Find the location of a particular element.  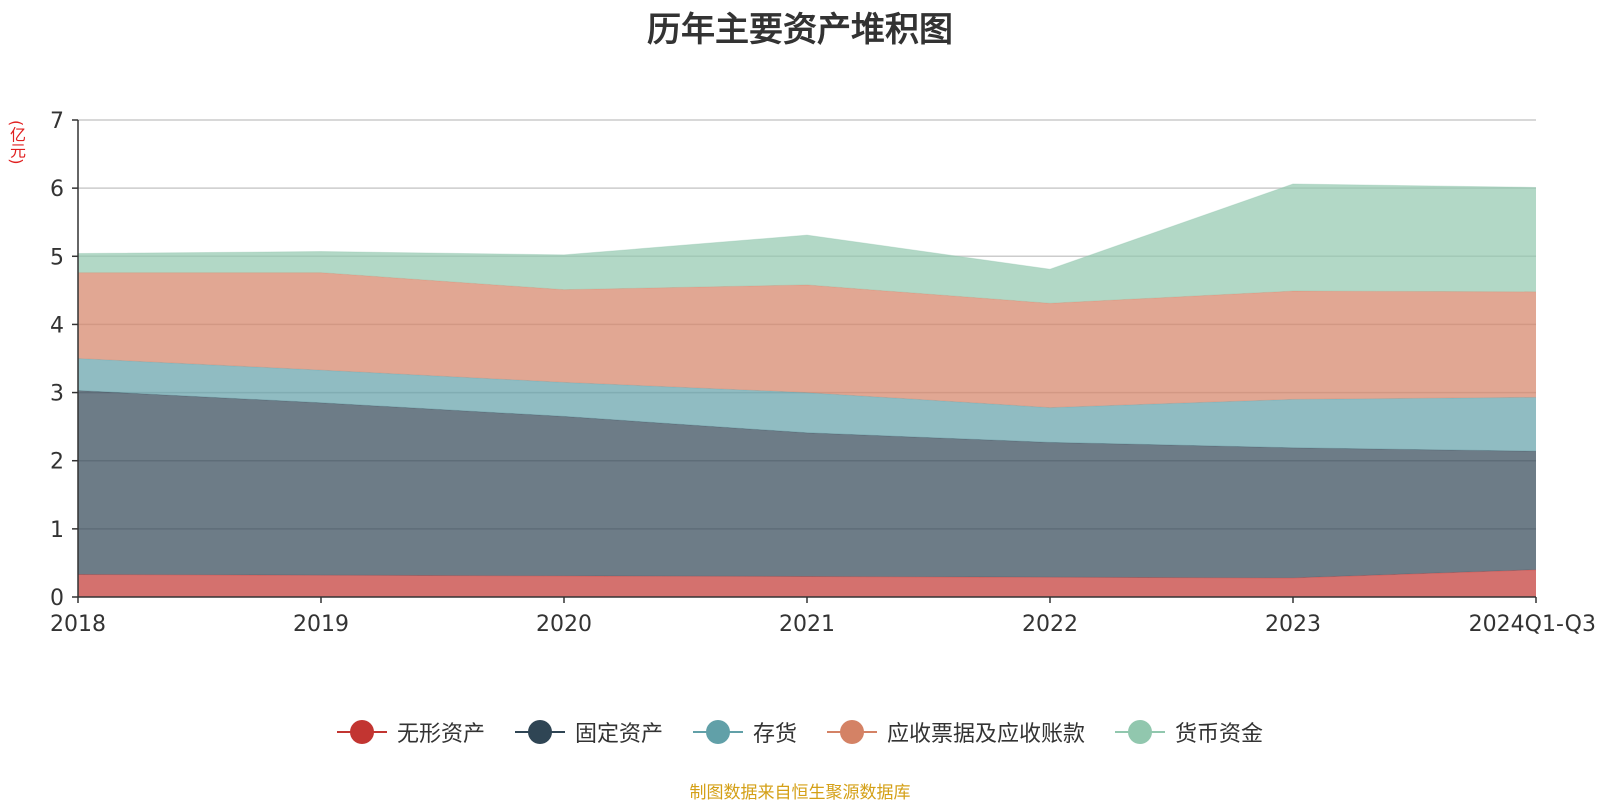

y-tick-label: 7 is located at coordinates (57, 121).